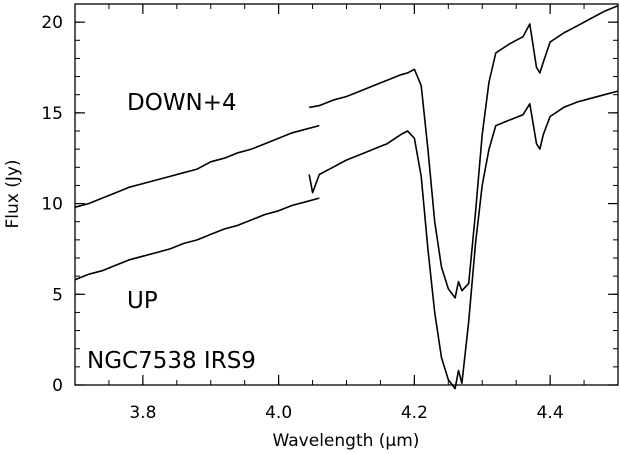 The width and height of the screenshot is (620, 454). I want to click on y-axis-label: Flux (Jy), so click(13, 193).